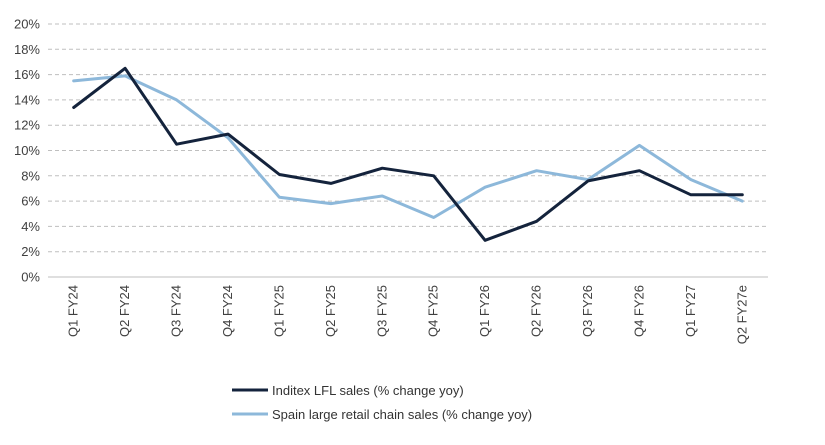  I want to click on x-tick-label: Q4 FY24, so click(227, 311).